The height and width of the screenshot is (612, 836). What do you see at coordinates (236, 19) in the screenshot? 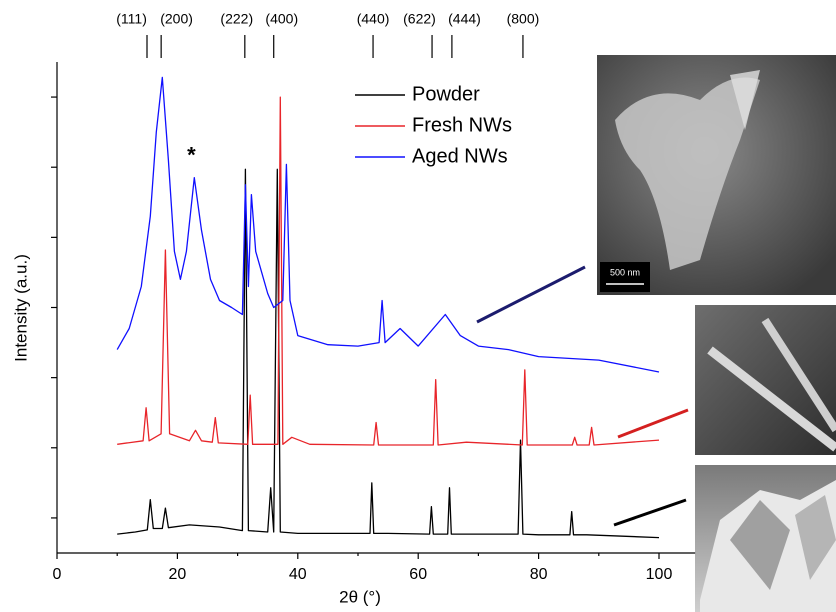
I see `reference-peak-label: (222)` at bounding box center [236, 19].